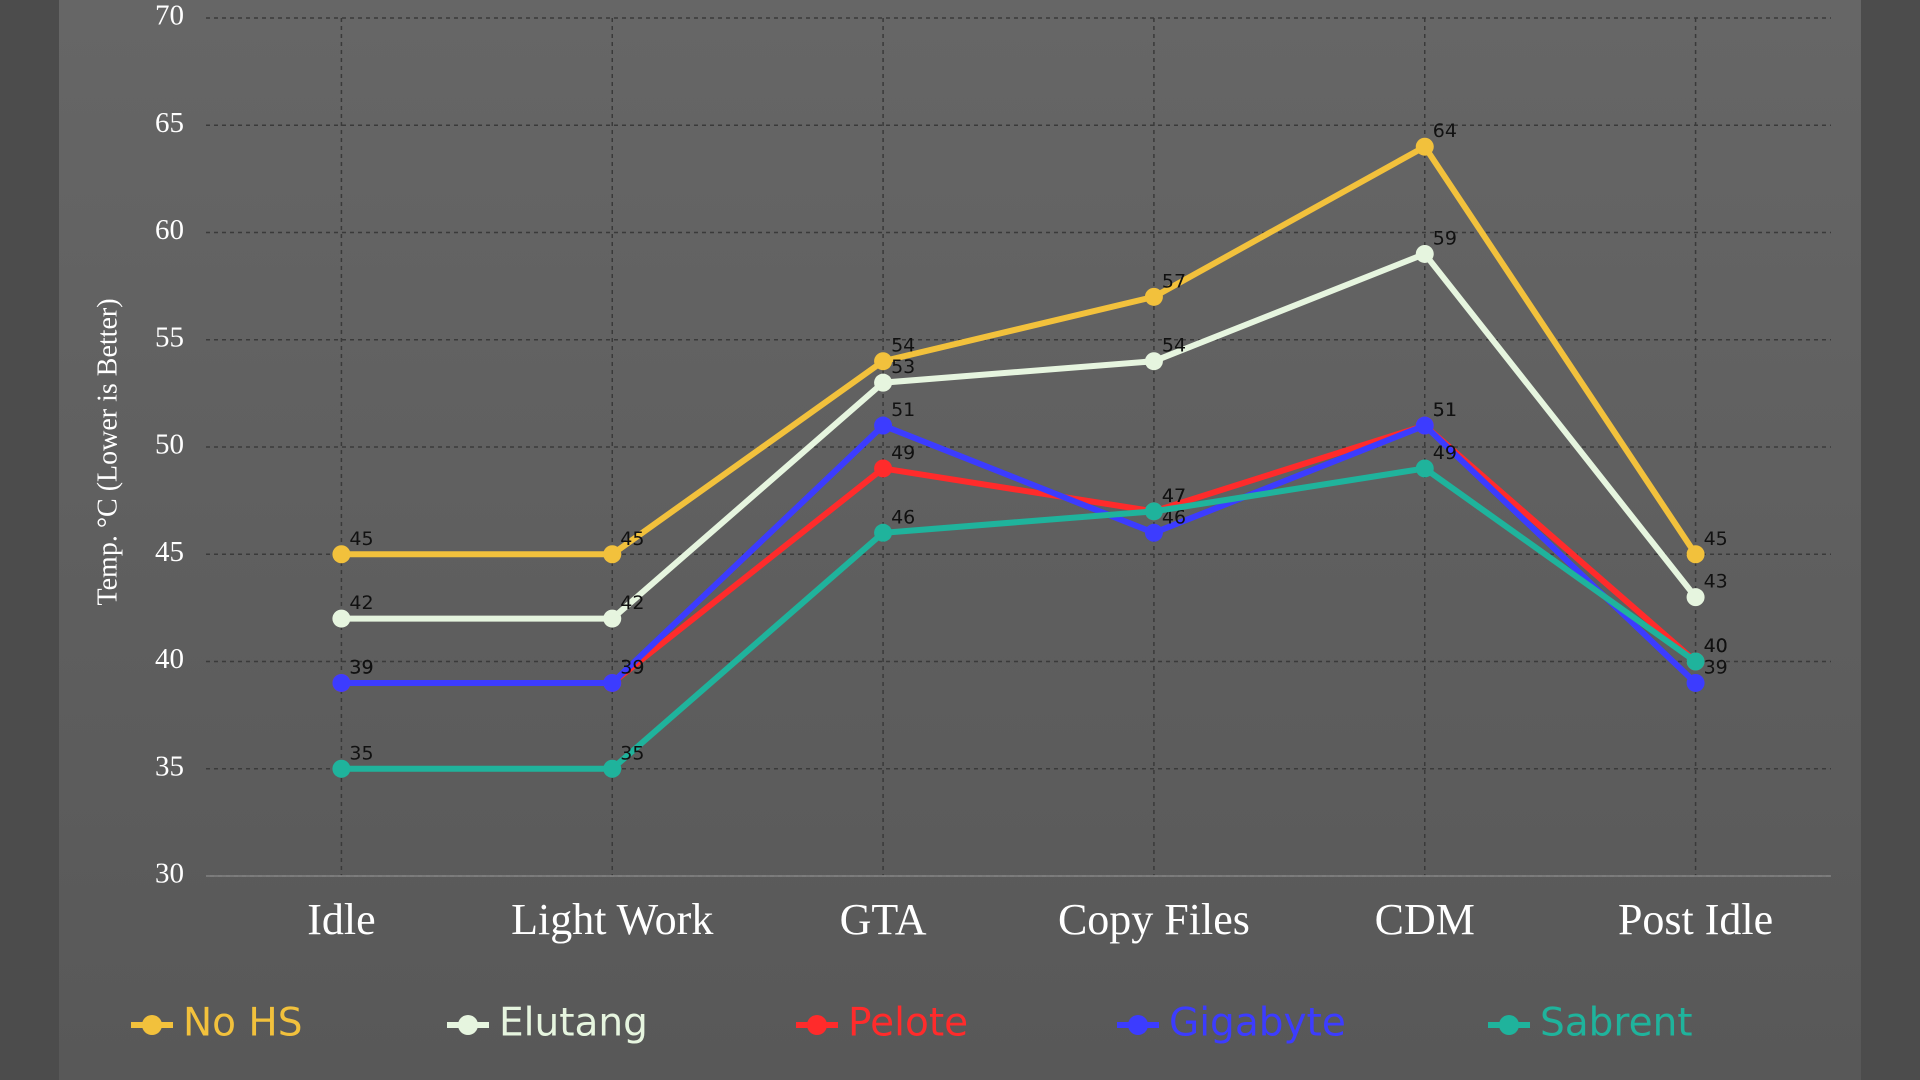 The image size is (1920, 1080). I want to click on y-axis-label: Temp. °C (Lower is Better), so click(107, 451).